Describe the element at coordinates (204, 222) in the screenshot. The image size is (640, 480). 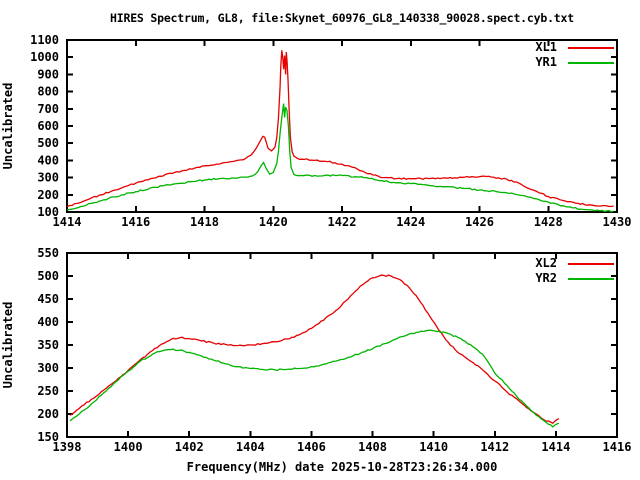
I see `x-tick-label: 1418` at that location.